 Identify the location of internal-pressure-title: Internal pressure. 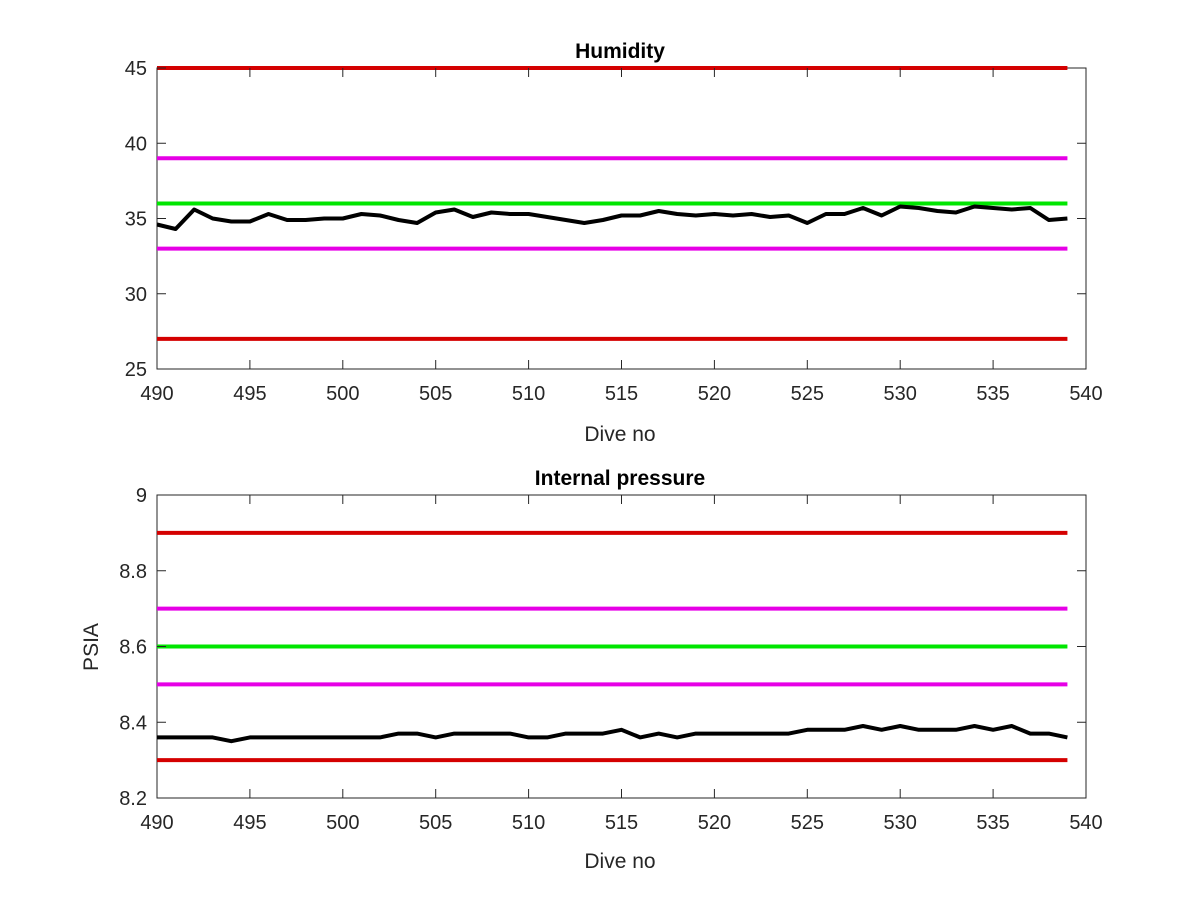
(620, 478).